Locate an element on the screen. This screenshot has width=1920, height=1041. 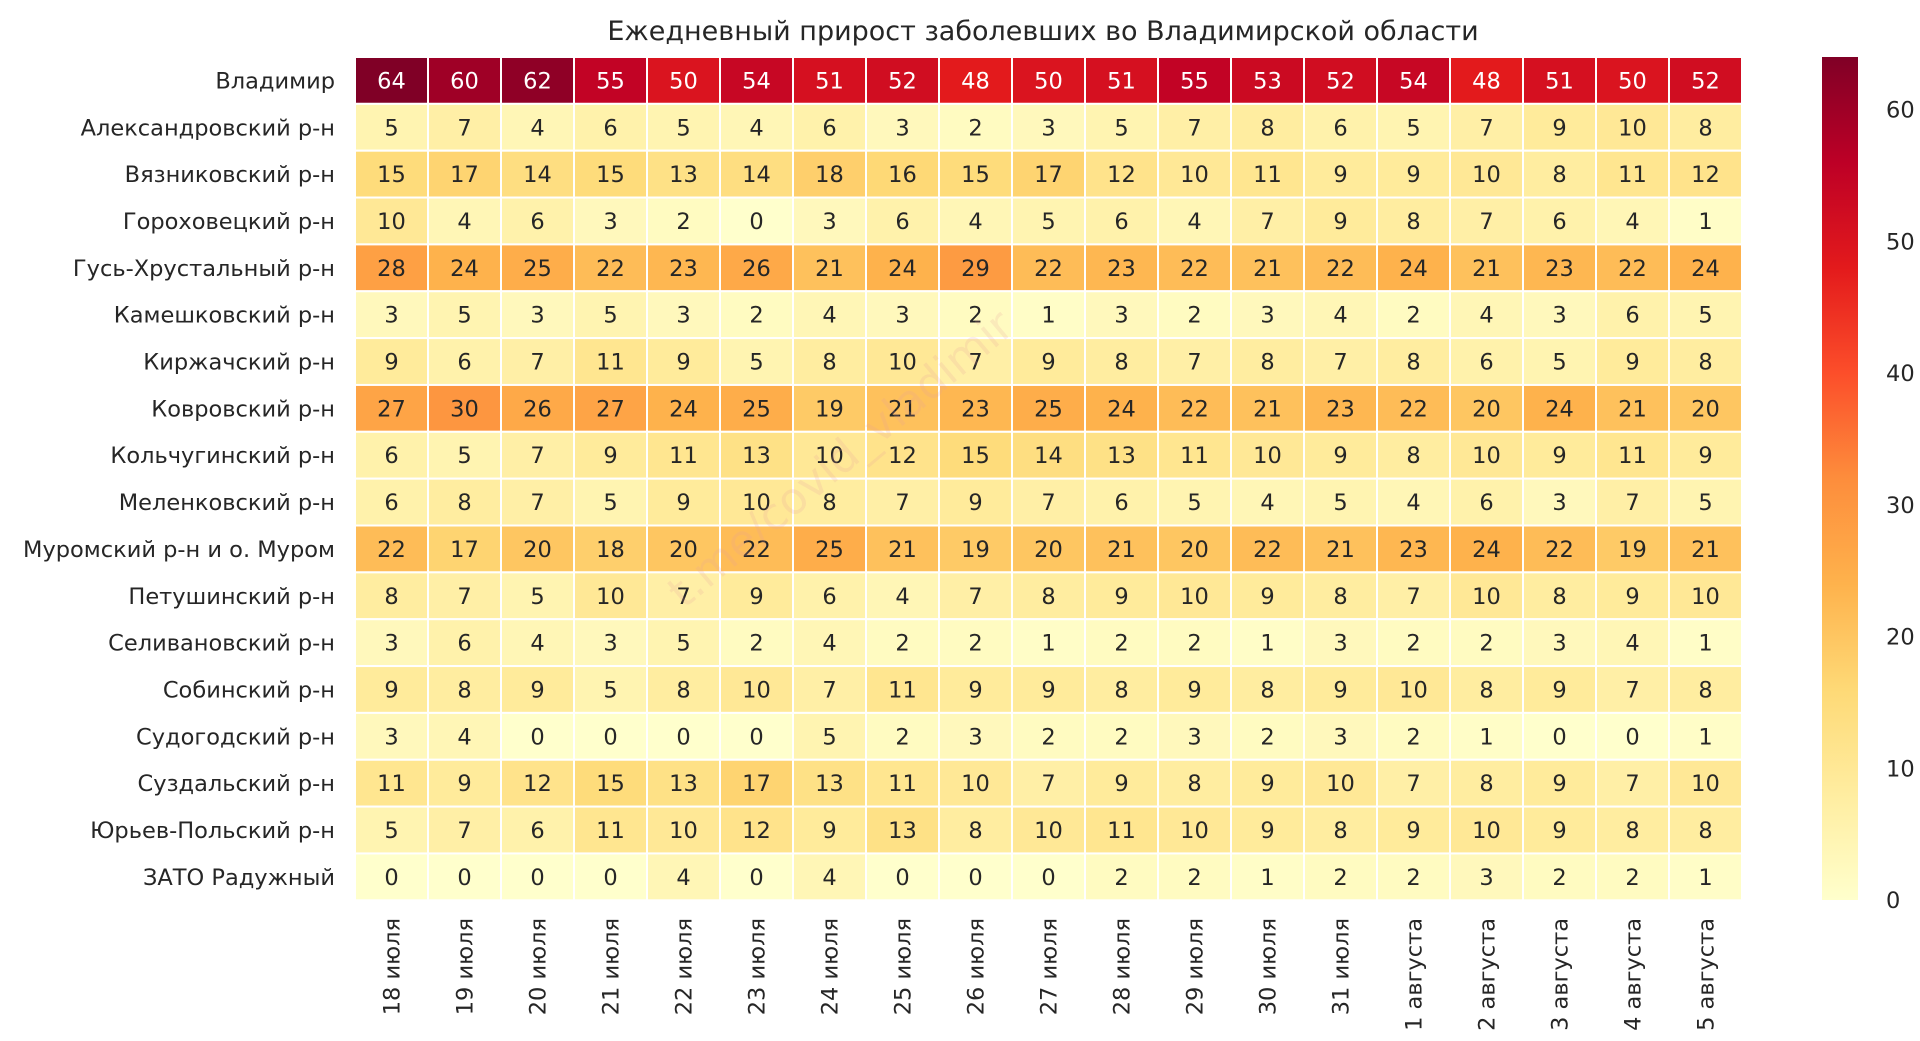
row-label: Гороховецкий р-н is located at coordinates (229, 222).